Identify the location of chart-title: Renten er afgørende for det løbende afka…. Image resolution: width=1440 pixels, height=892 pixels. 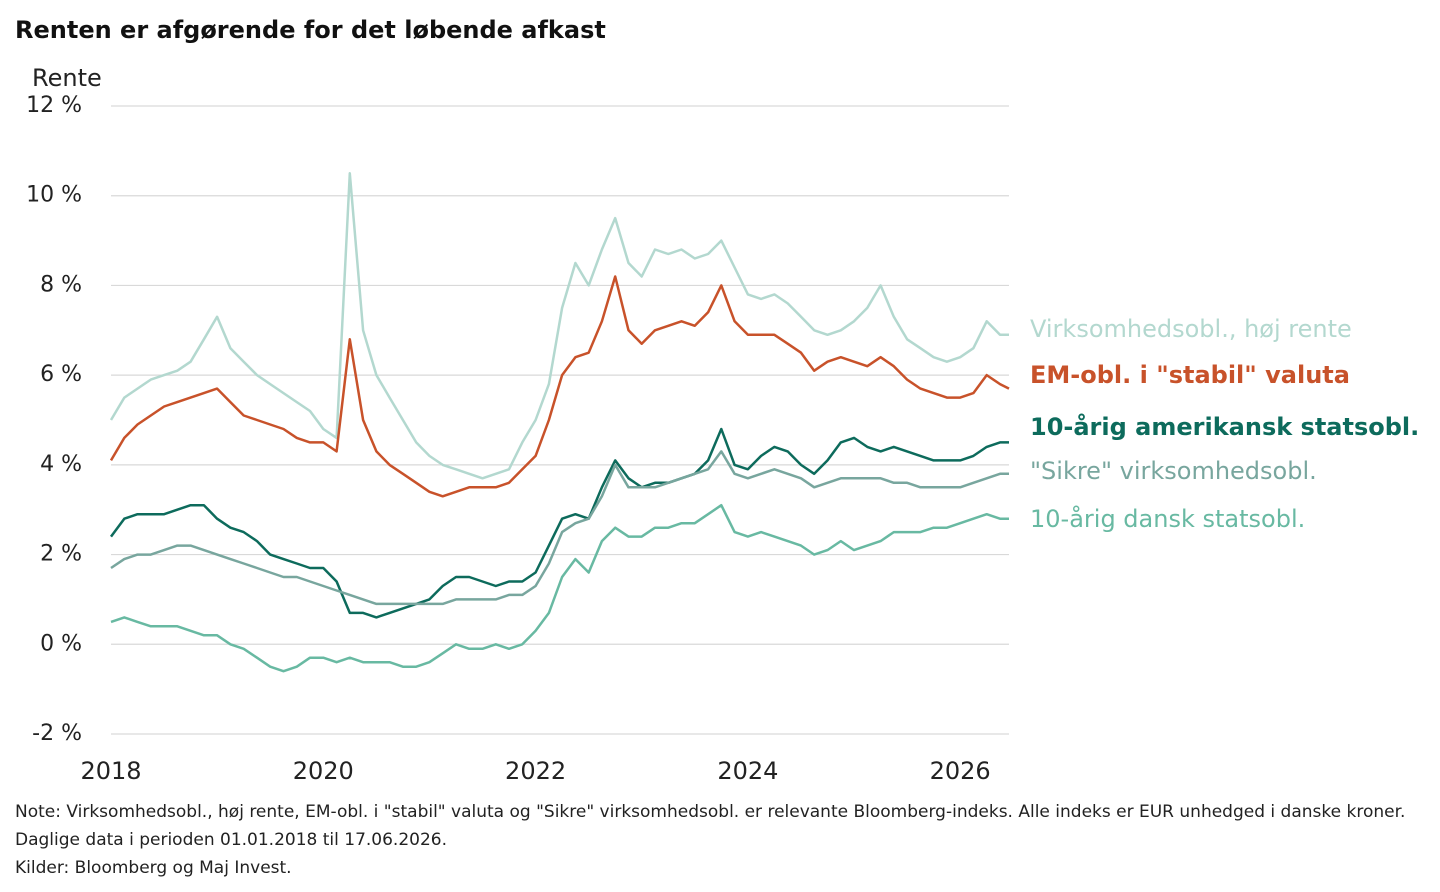
(310, 30).